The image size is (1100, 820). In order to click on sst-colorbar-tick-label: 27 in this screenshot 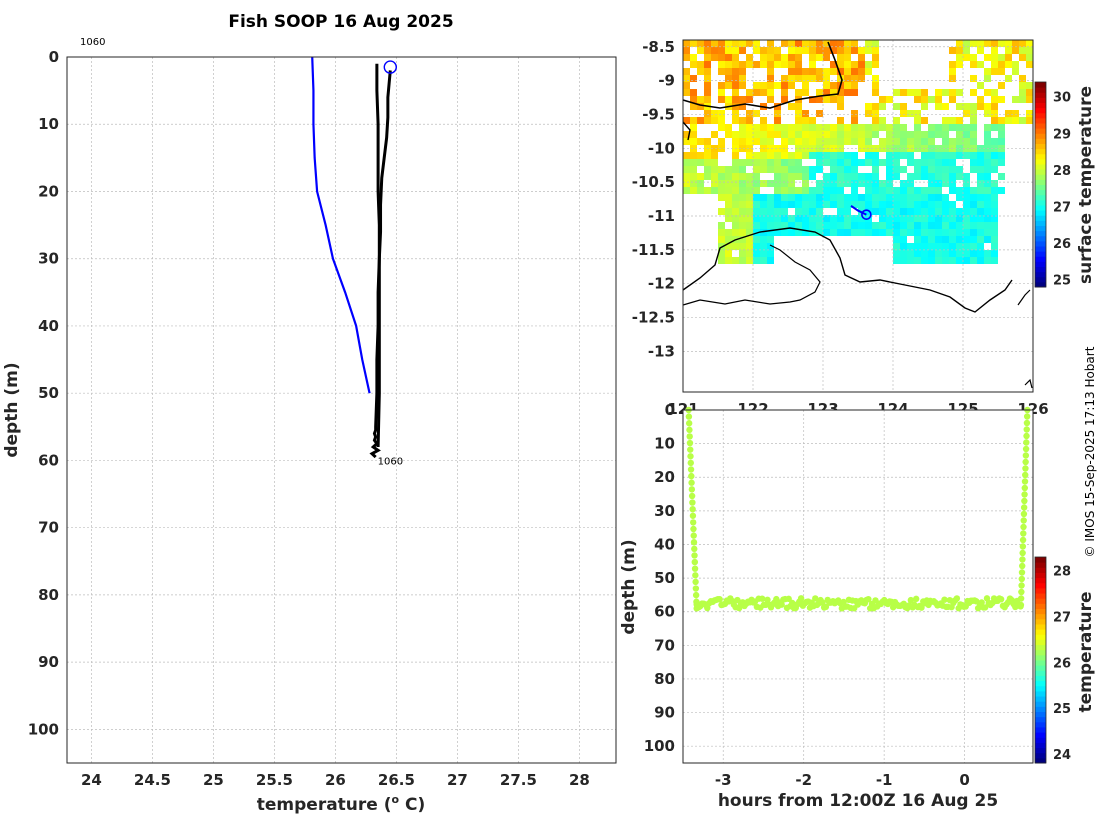, I will do `click(1062, 207)`.